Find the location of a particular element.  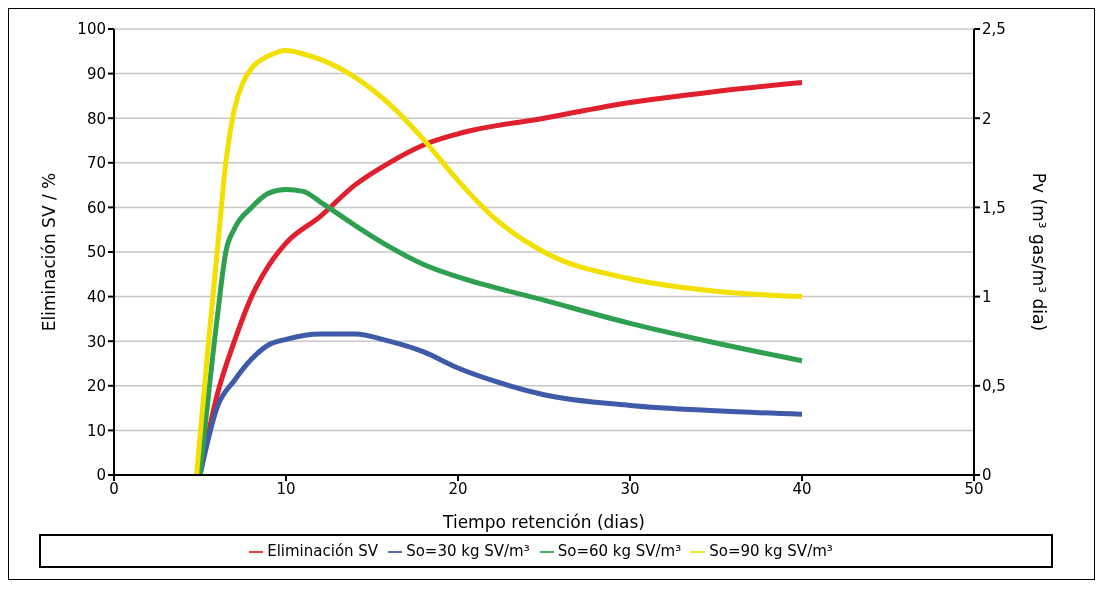

x-tick-label: 0 is located at coordinates (114, 488).